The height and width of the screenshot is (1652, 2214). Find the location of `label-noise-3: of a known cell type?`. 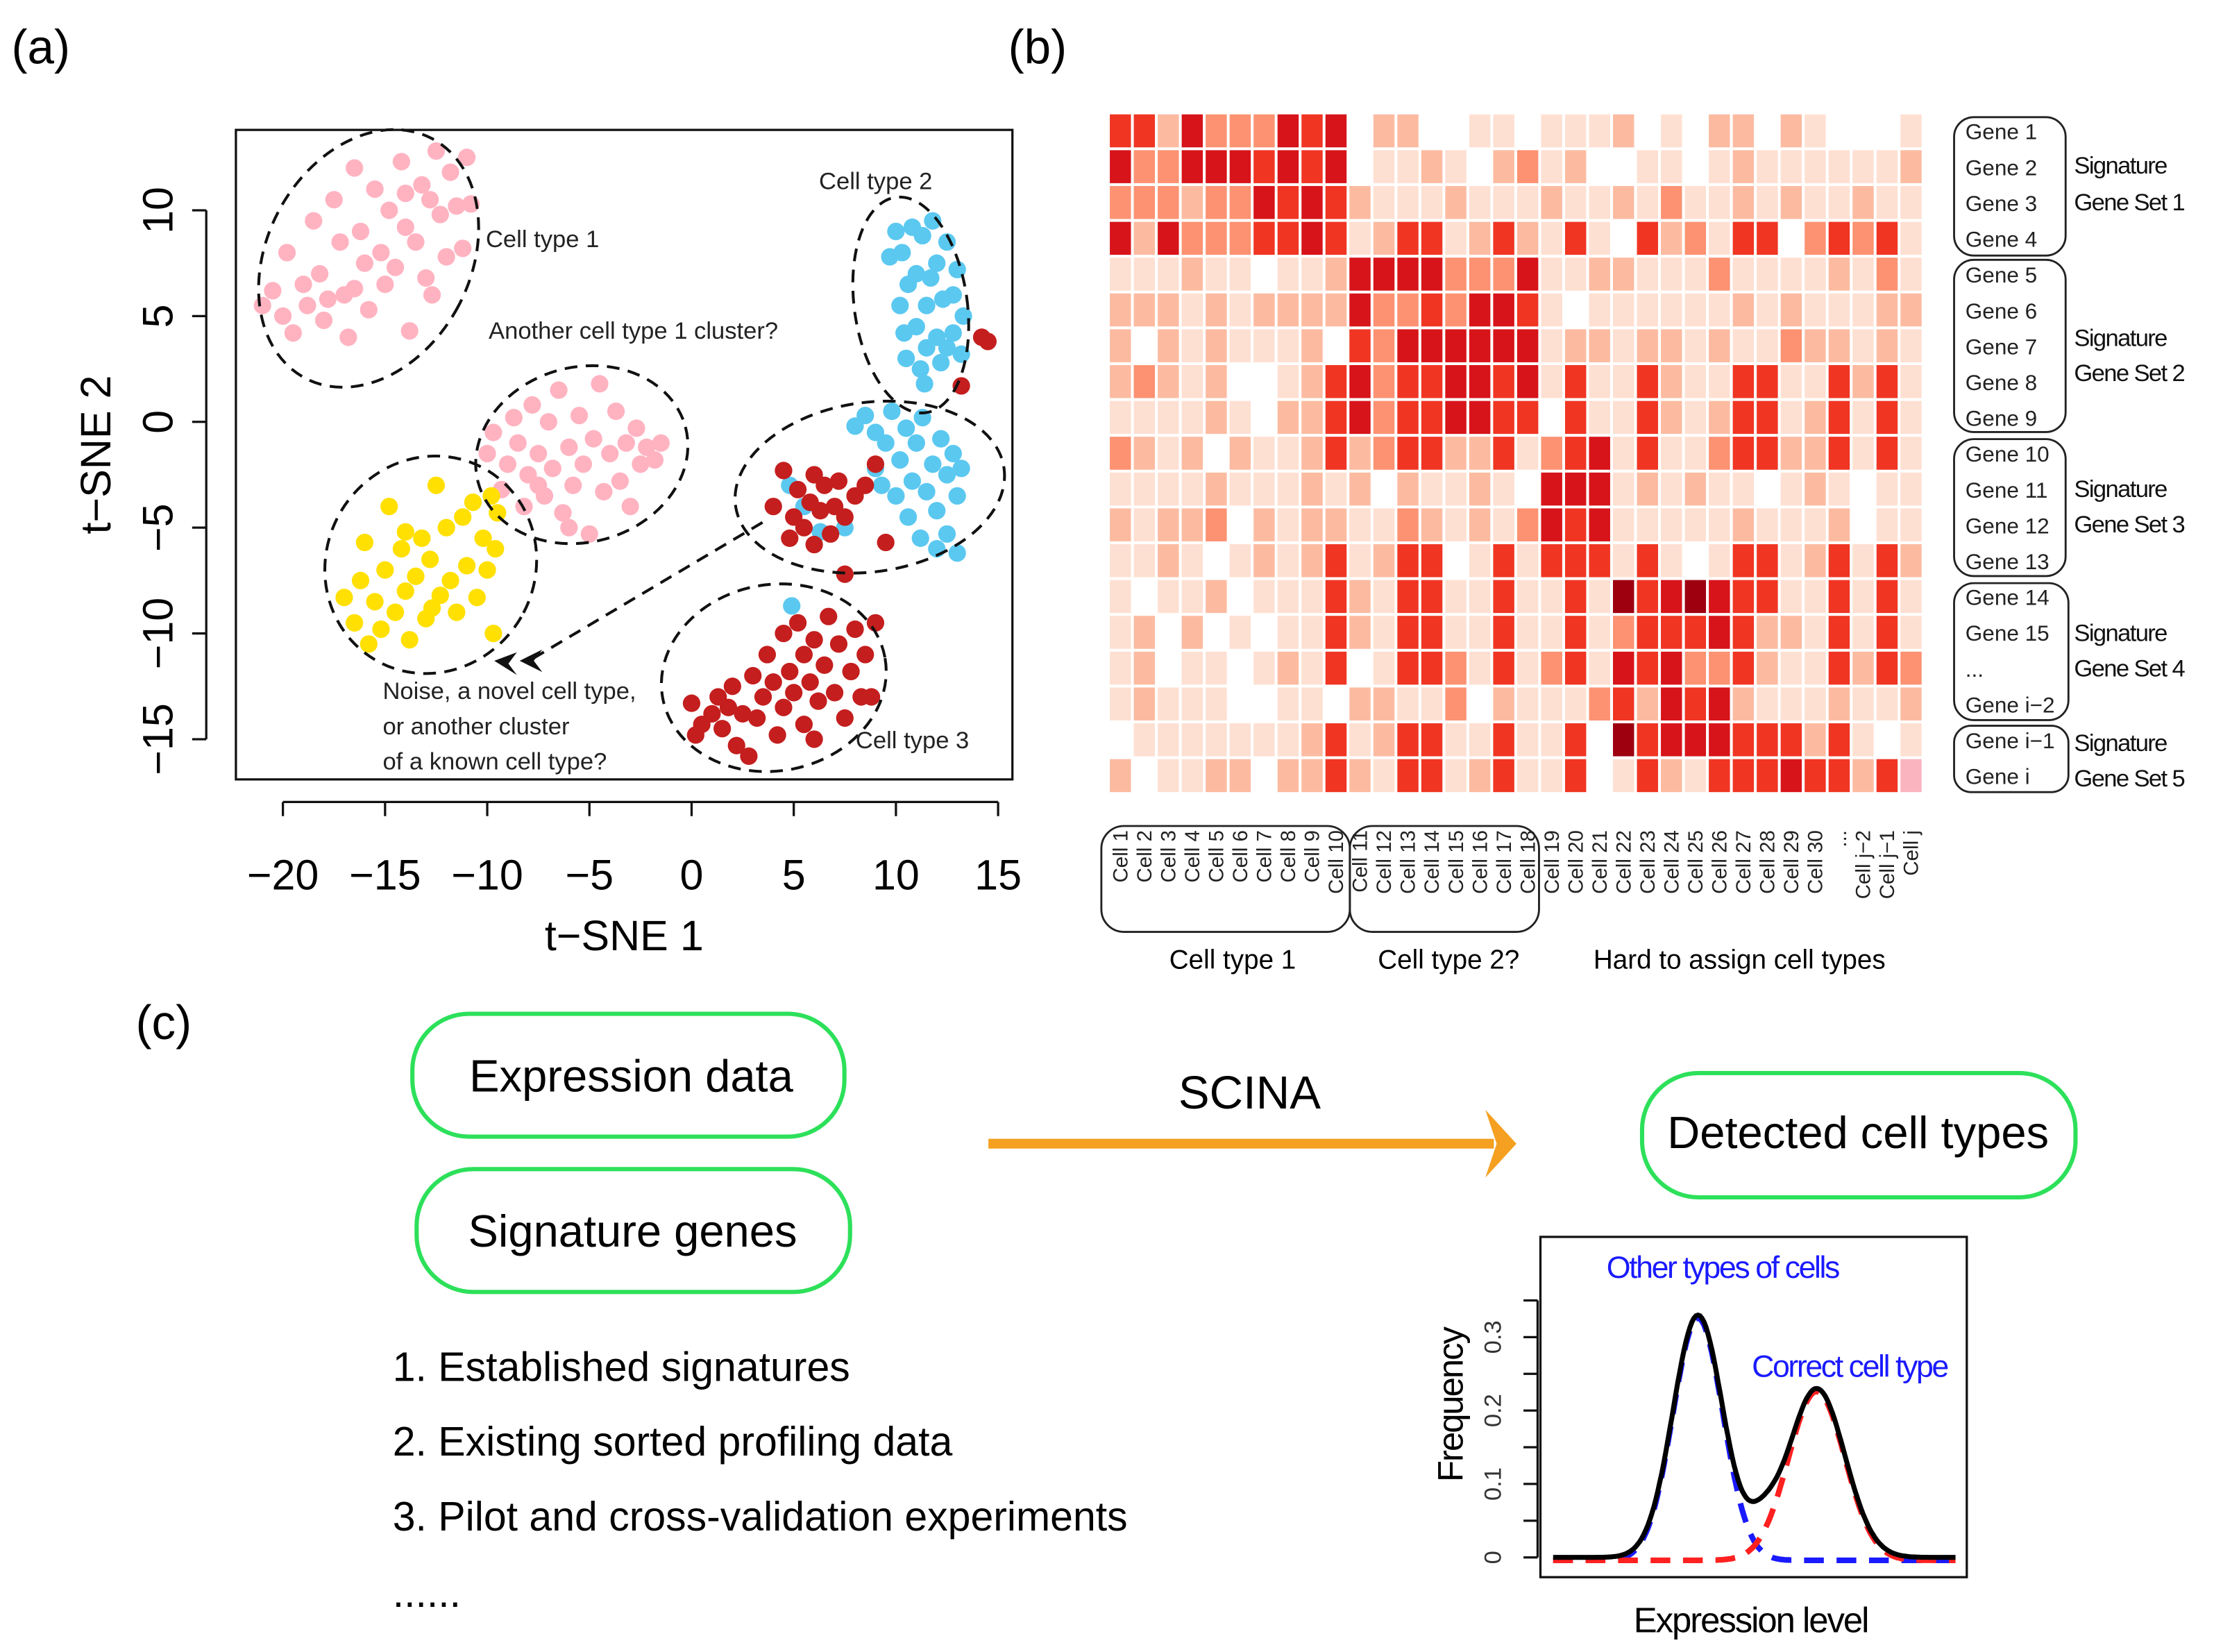

label-noise-3: of a known cell type? is located at coordinates (494, 762).